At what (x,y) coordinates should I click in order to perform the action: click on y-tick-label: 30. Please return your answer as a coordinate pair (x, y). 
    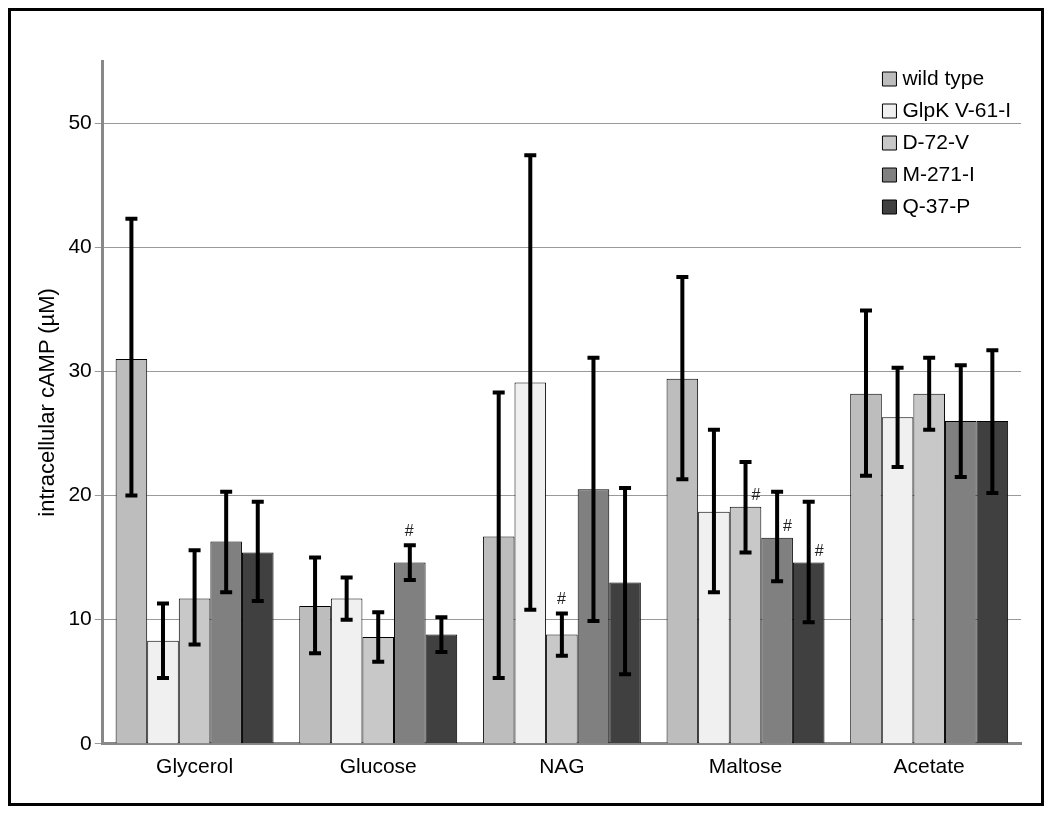
    Looking at the image, I should click on (80, 370).